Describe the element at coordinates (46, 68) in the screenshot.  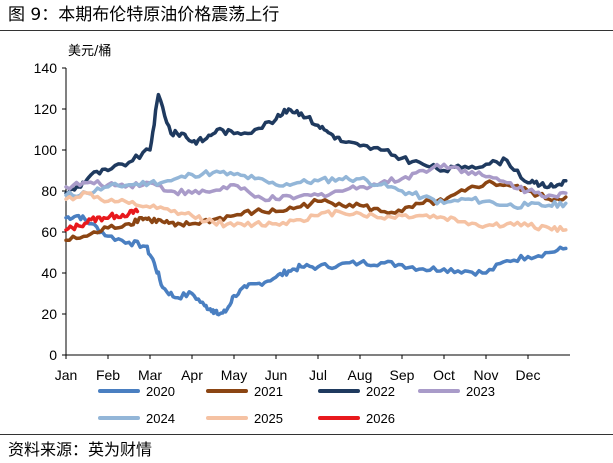
I see `y-tick-label: 140` at that location.